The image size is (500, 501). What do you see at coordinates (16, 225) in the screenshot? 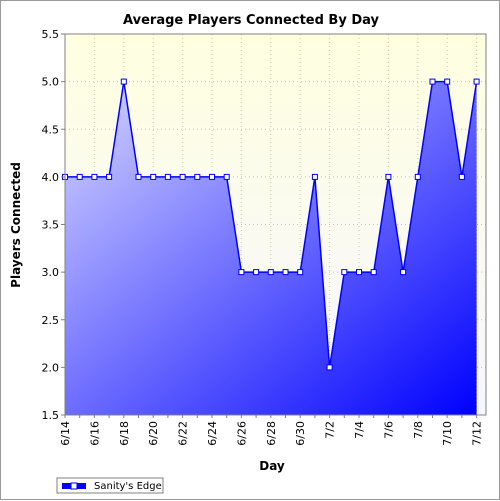
I see `y-axis-title: Players Connected` at bounding box center [16, 225].